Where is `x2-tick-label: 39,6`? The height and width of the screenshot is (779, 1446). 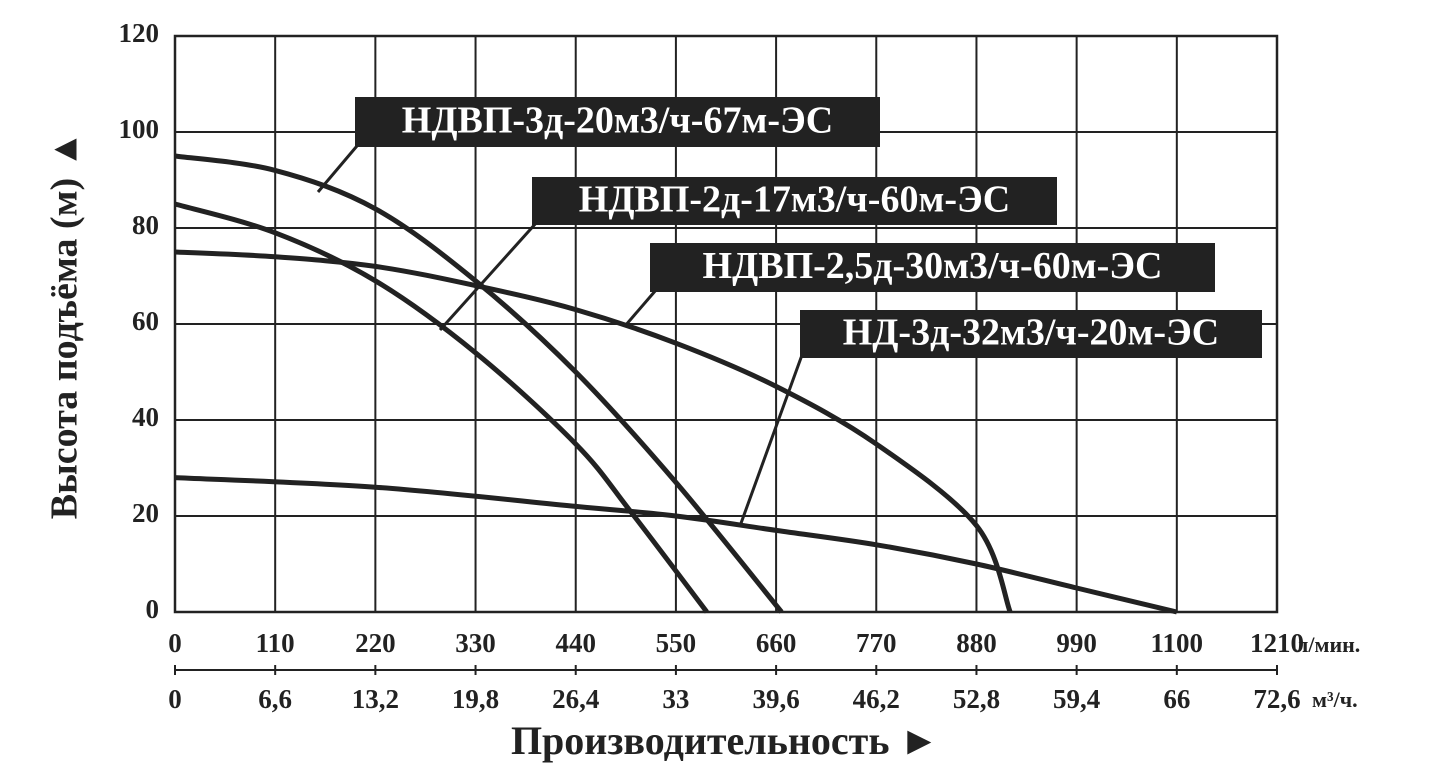
x2-tick-label: 39,6 is located at coordinates (775, 699).